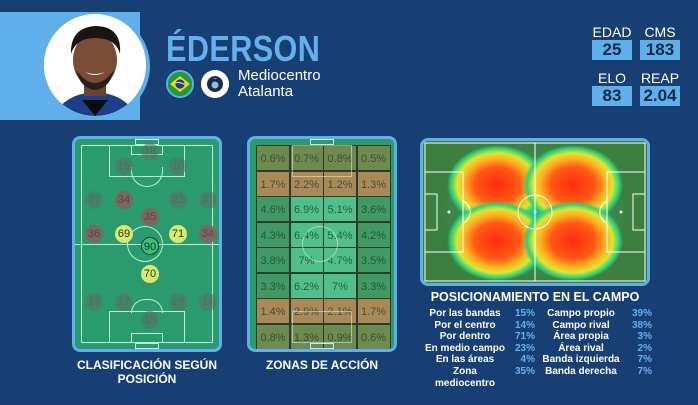  Describe the element at coordinates (322, 365) in the screenshot. I see `action-zones-caption: ZONAS DE ACCIÓN` at that location.